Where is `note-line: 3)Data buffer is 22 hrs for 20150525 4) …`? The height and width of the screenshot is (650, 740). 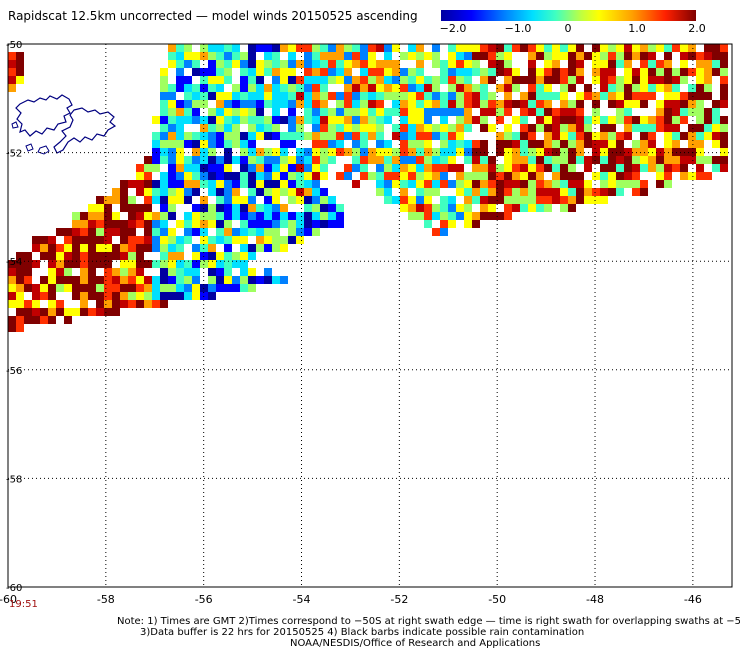
note-line: 3)Data buffer is 22 hrs for 20150525 4) … is located at coordinates (362, 632).